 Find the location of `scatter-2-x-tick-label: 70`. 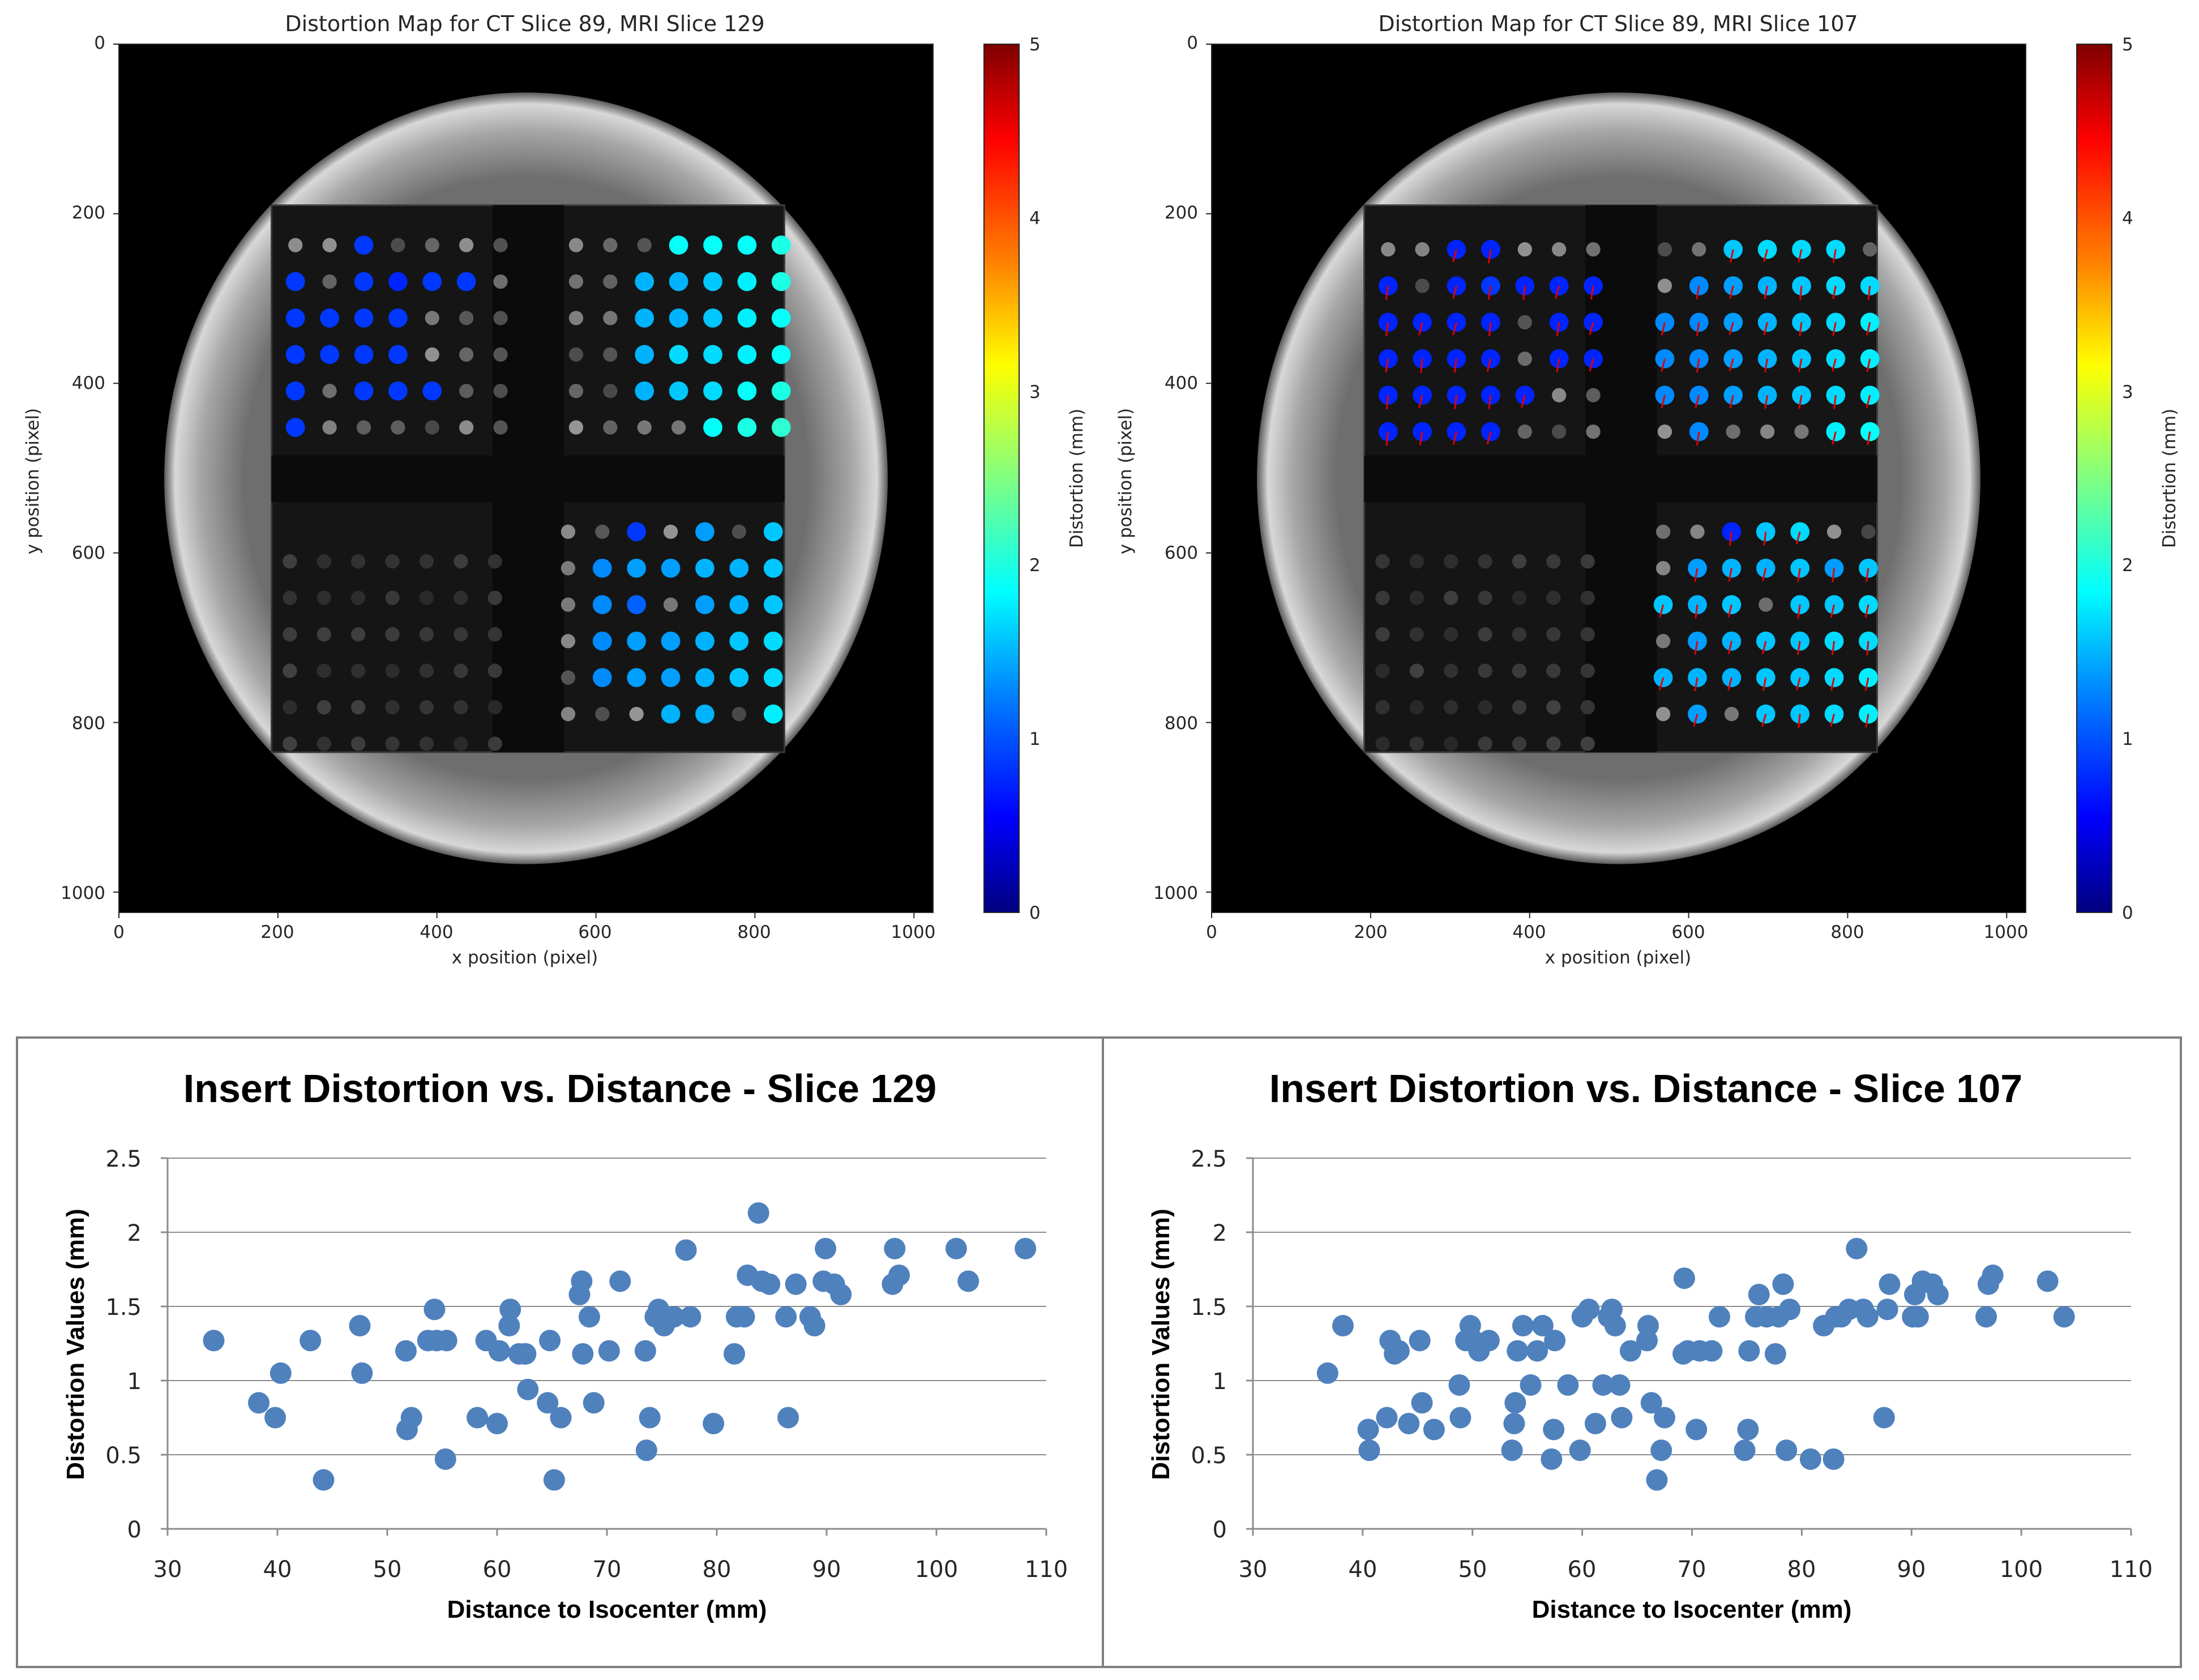

scatter-2-x-tick-label: 70 is located at coordinates (1692, 1570).